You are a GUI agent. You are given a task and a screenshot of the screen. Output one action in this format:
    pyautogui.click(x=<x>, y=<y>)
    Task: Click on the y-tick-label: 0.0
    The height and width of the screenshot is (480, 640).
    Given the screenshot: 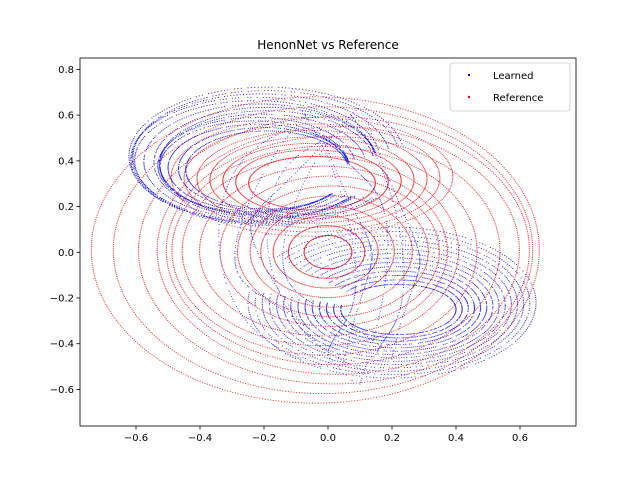 What is the action you would take?
    pyautogui.click(x=66, y=253)
    